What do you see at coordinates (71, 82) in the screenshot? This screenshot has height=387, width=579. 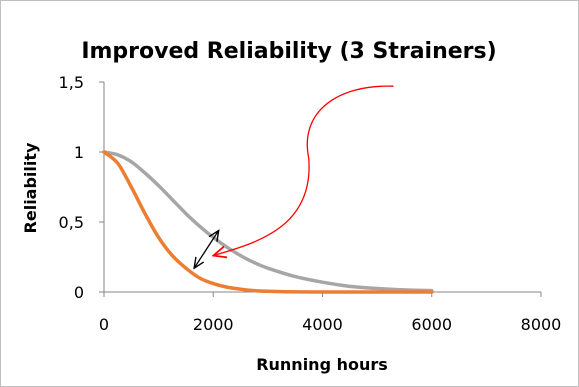 I see `y-tick-label: 1,5` at bounding box center [71, 82].